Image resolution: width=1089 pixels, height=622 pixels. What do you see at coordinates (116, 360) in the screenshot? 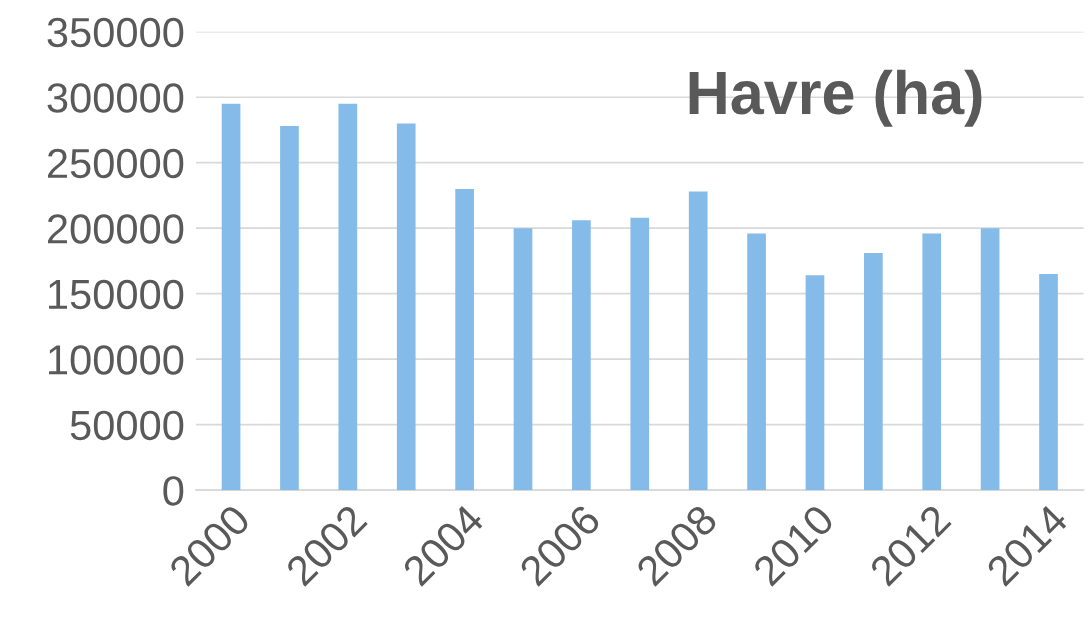
I see `y-tick-label: 100000` at bounding box center [116, 360].